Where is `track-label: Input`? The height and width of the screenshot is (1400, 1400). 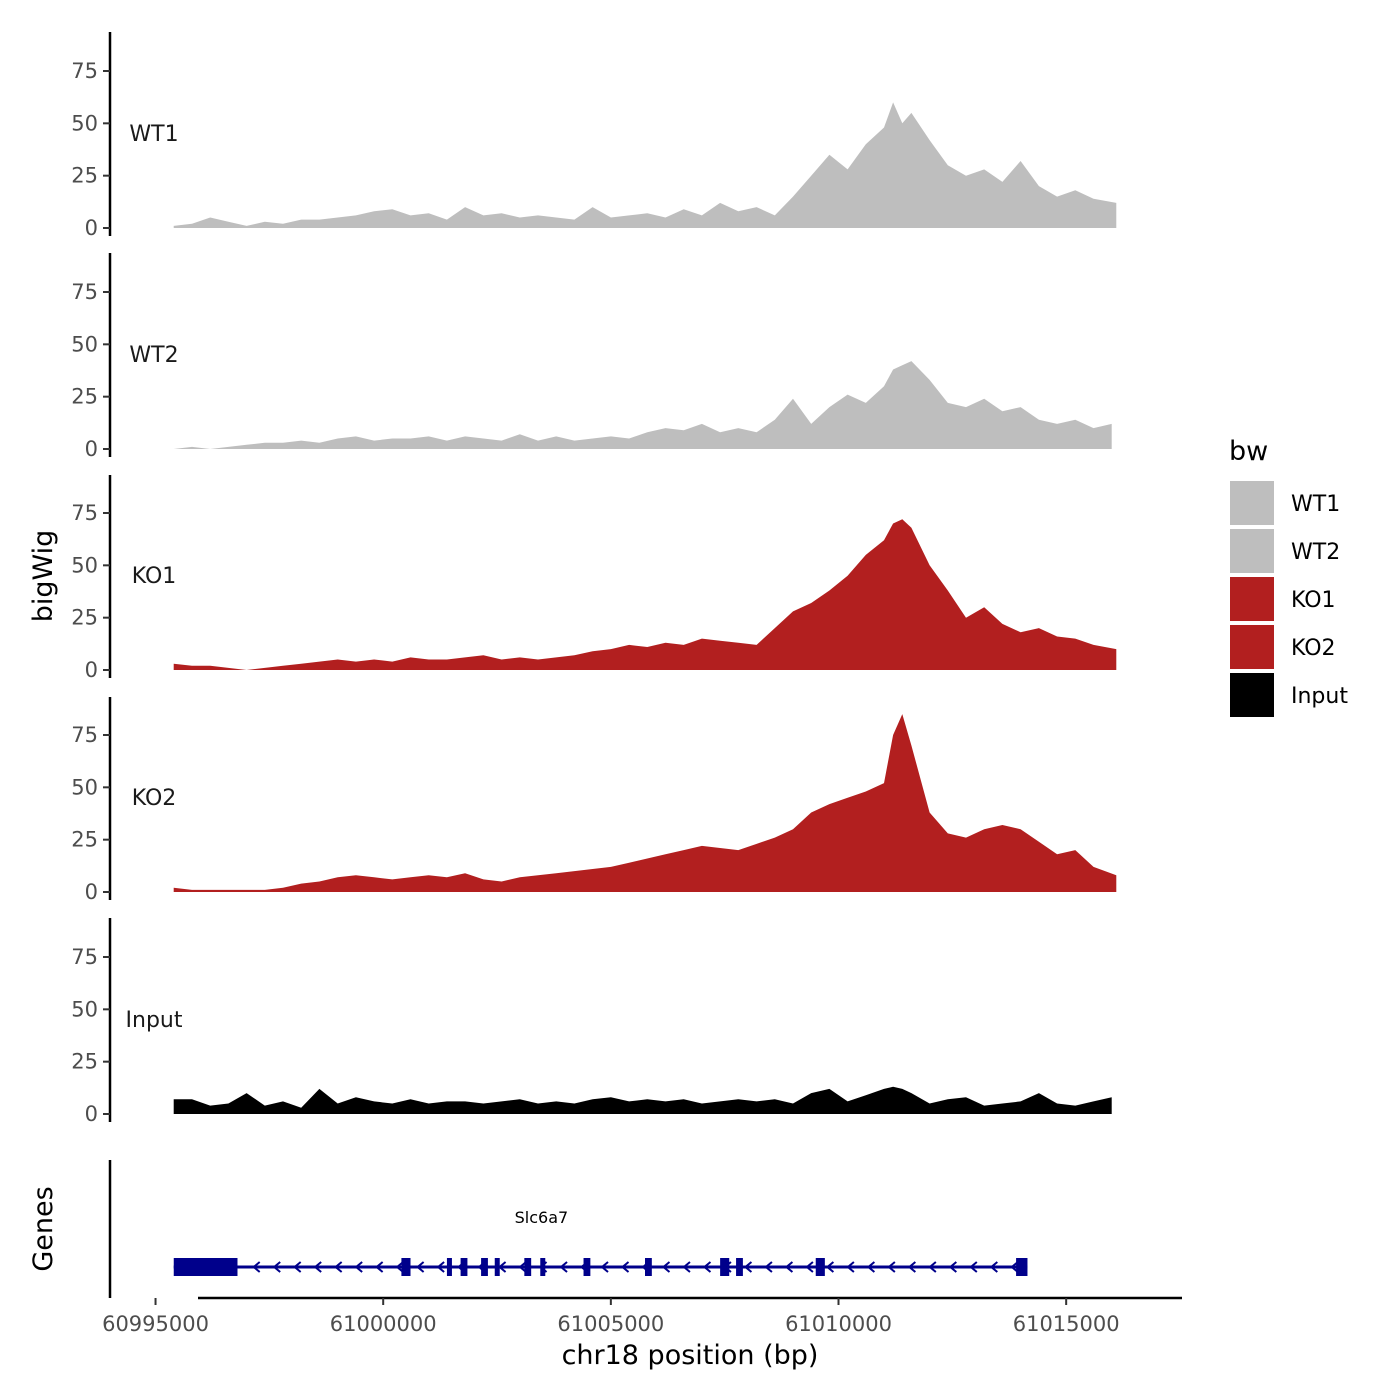
track-label: Input is located at coordinates (154, 1020).